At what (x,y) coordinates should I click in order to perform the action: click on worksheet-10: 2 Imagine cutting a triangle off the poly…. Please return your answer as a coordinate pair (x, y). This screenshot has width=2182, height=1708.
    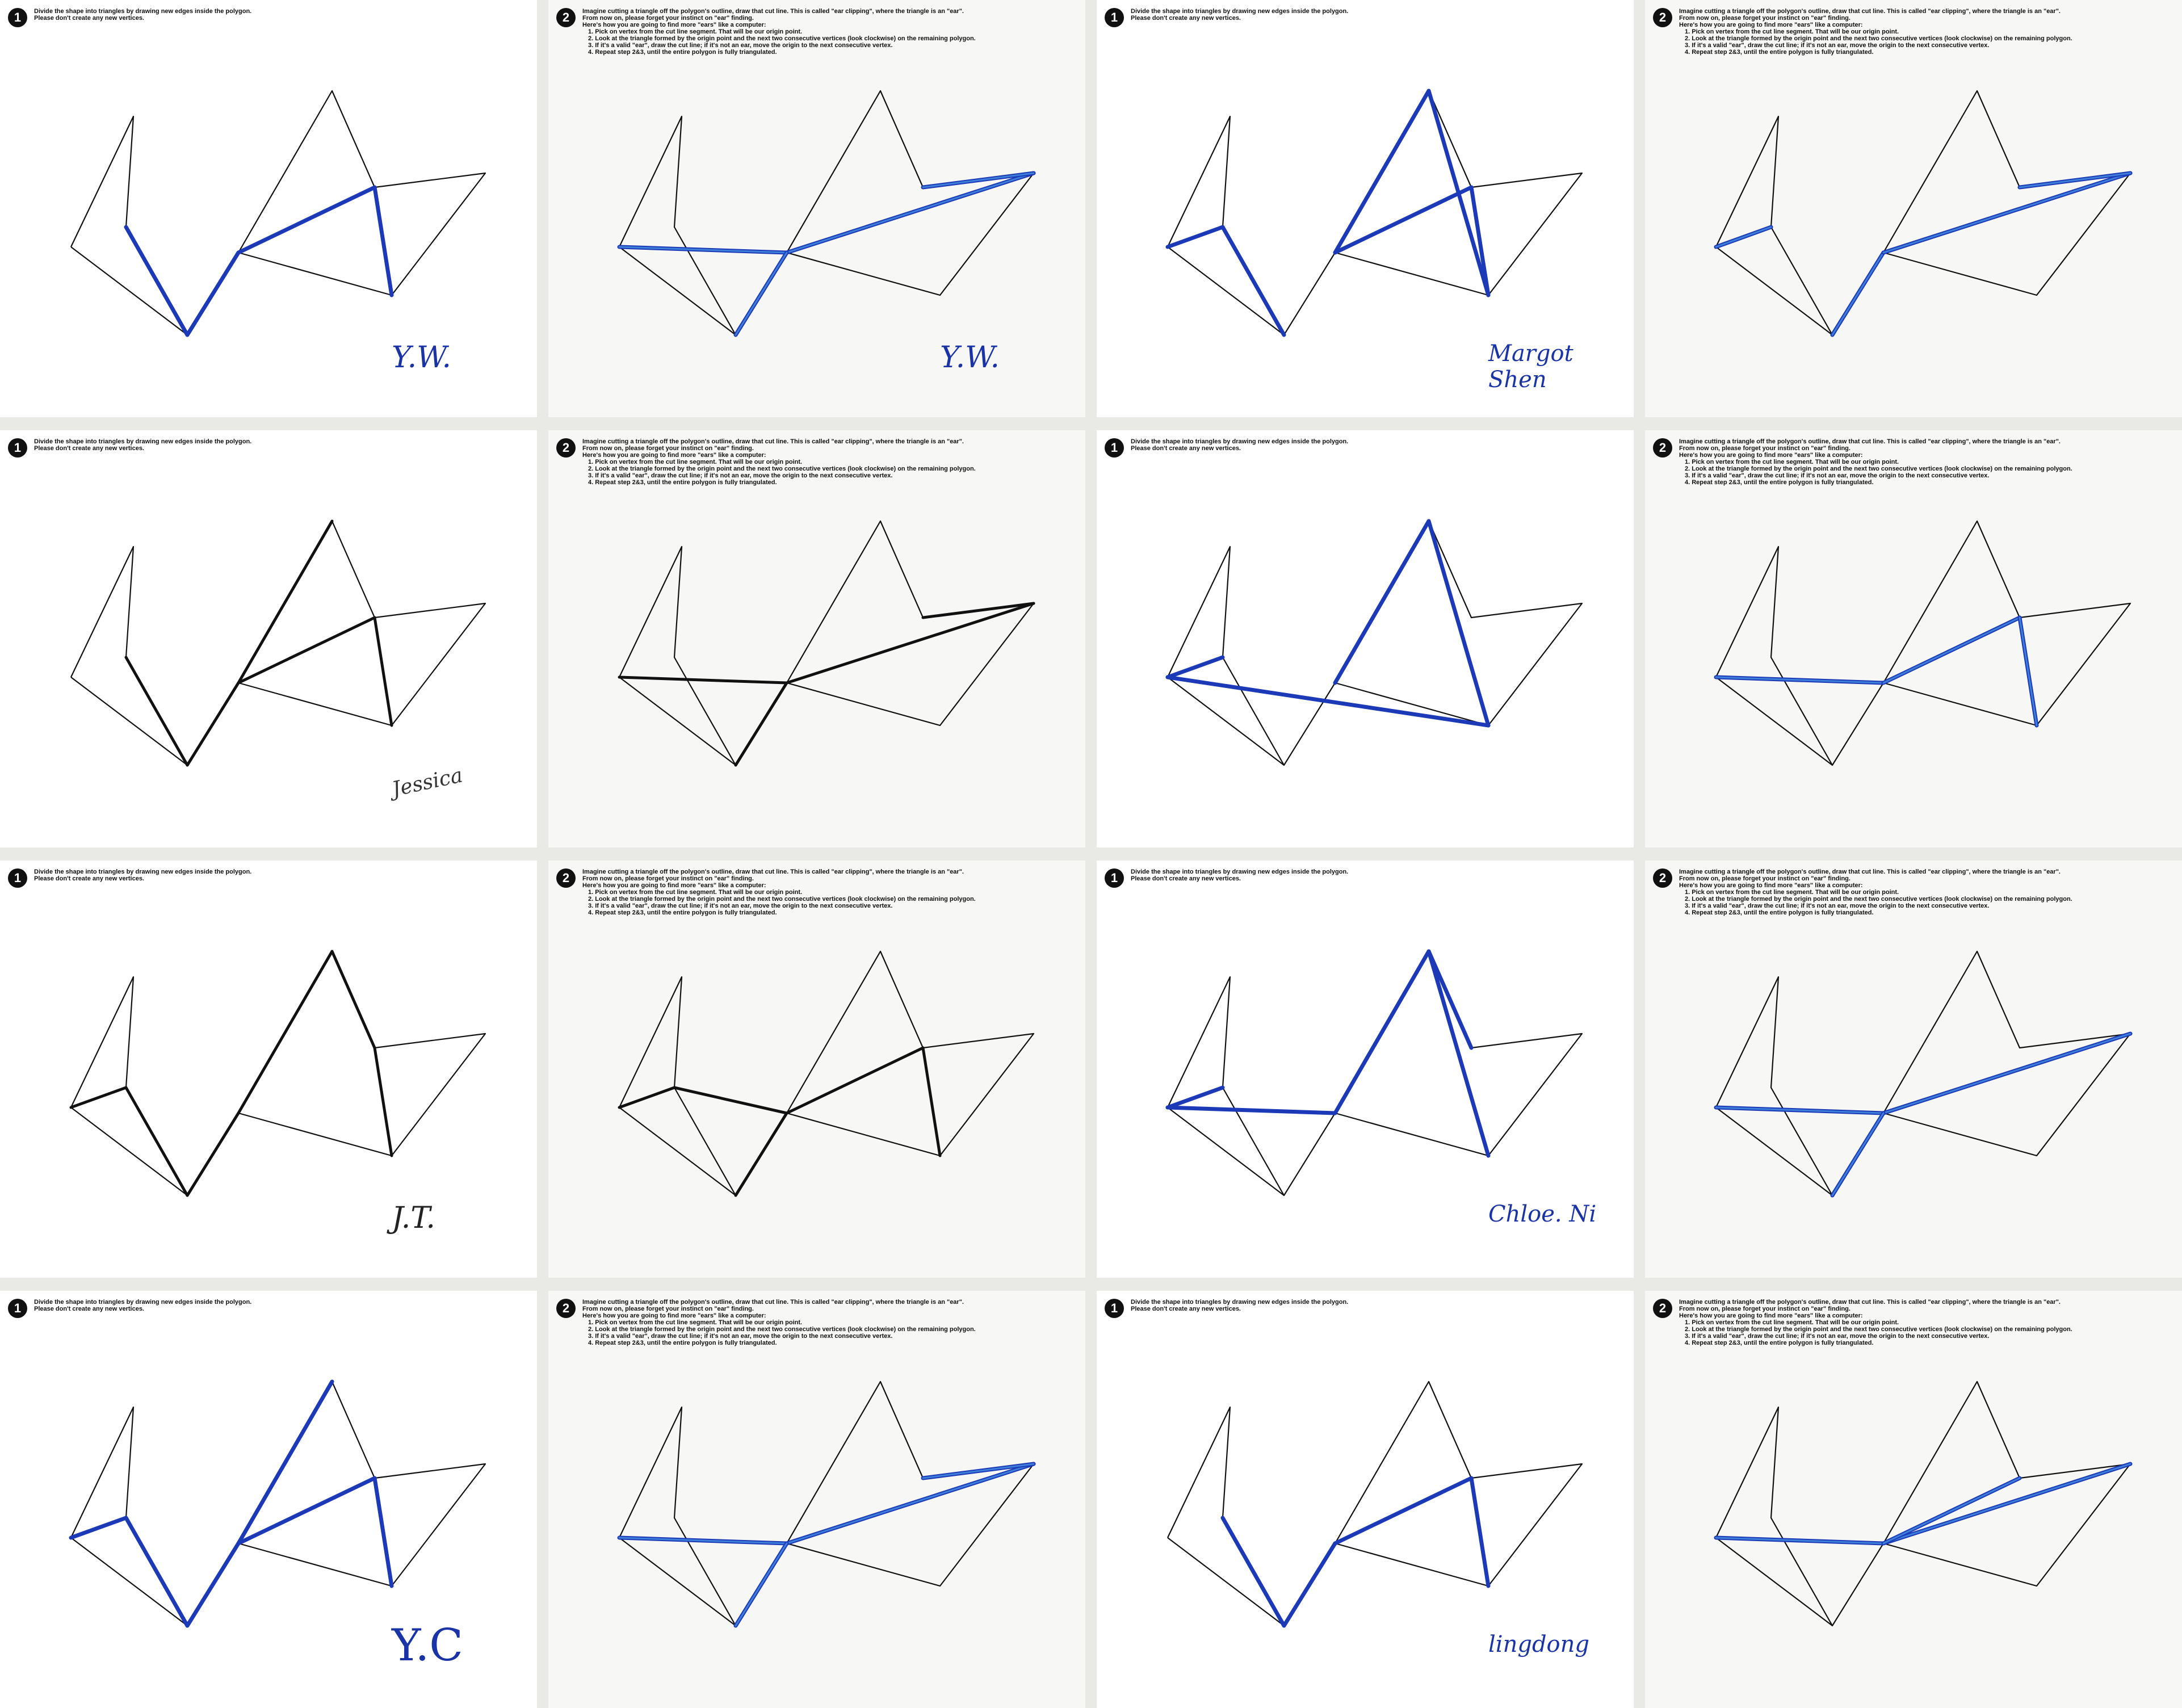
    Looking at the image, I should click on (816, 1069).